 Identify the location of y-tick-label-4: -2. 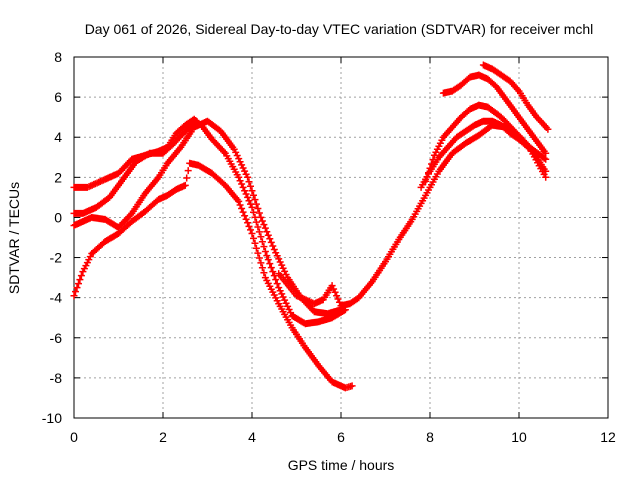
(56, 258).